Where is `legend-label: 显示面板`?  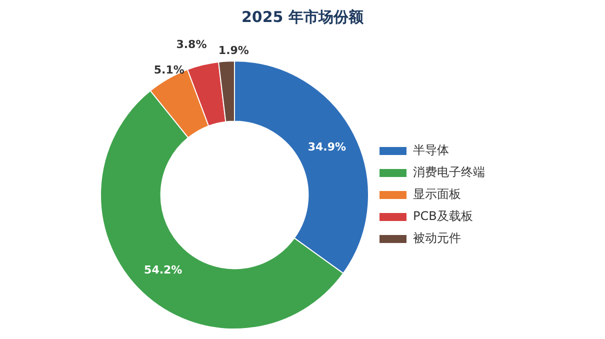 legend-label: 显示面板 is located at coordinates (437, 194).